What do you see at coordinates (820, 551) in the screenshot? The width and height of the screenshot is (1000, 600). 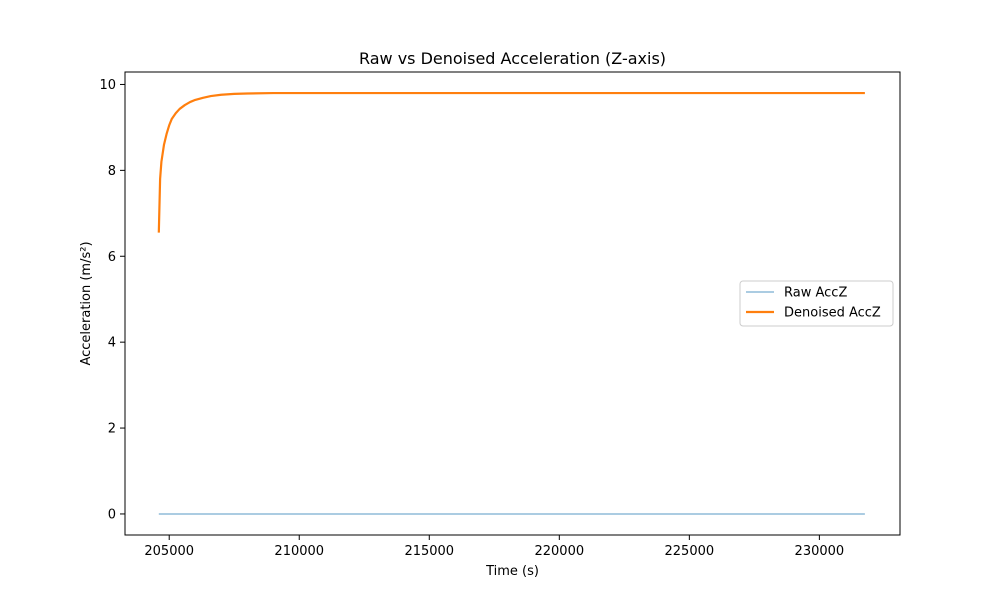 I see `x-tick-label: 230000` at bounding box center [820, 551].